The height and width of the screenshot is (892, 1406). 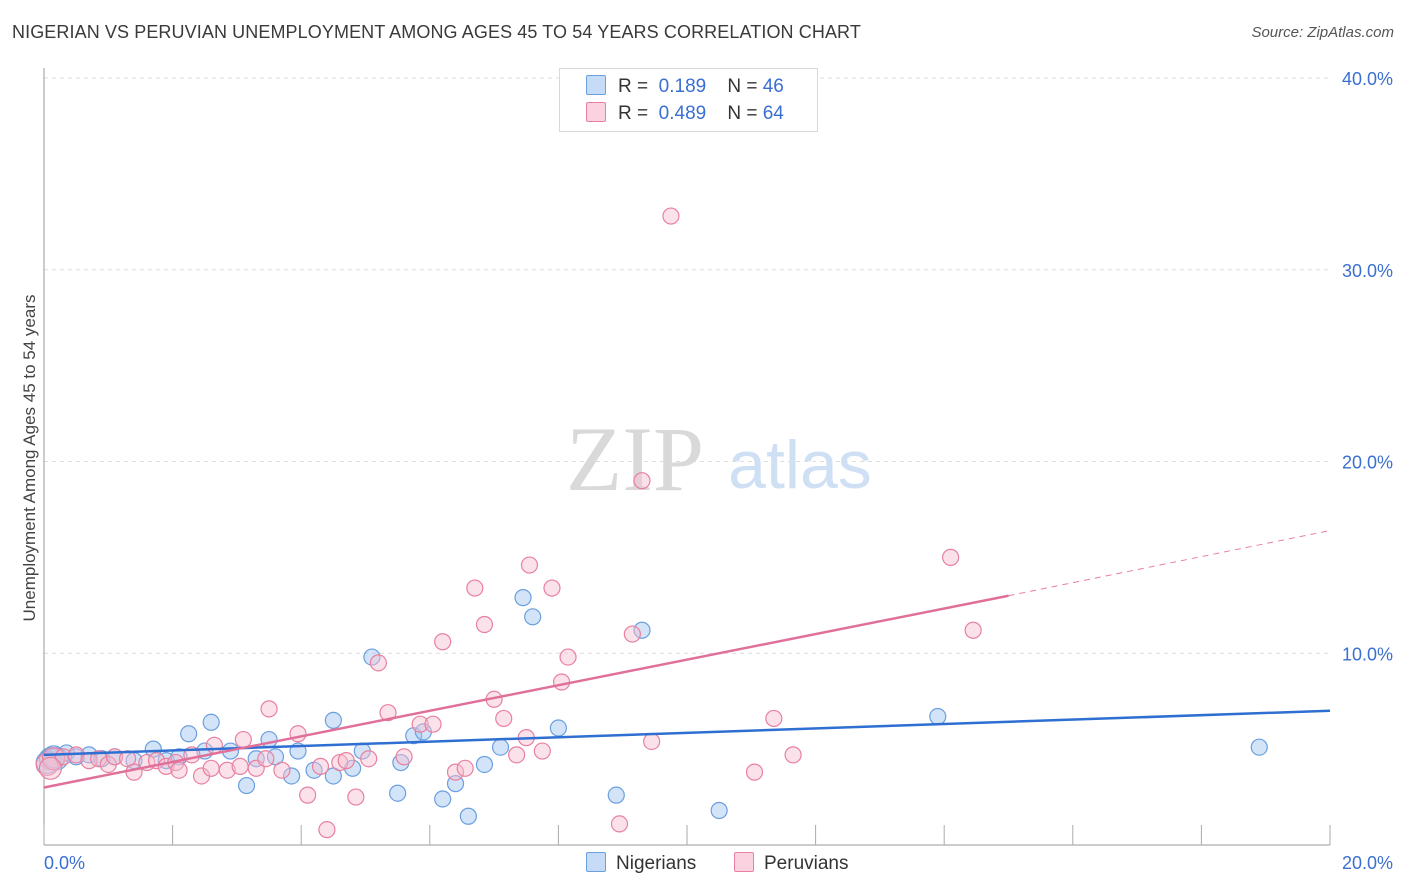 What do you see at coordinates (682, 86) in the screenshot?
I see `legend-r-value: 0.189` at bounding box center [682, 86].